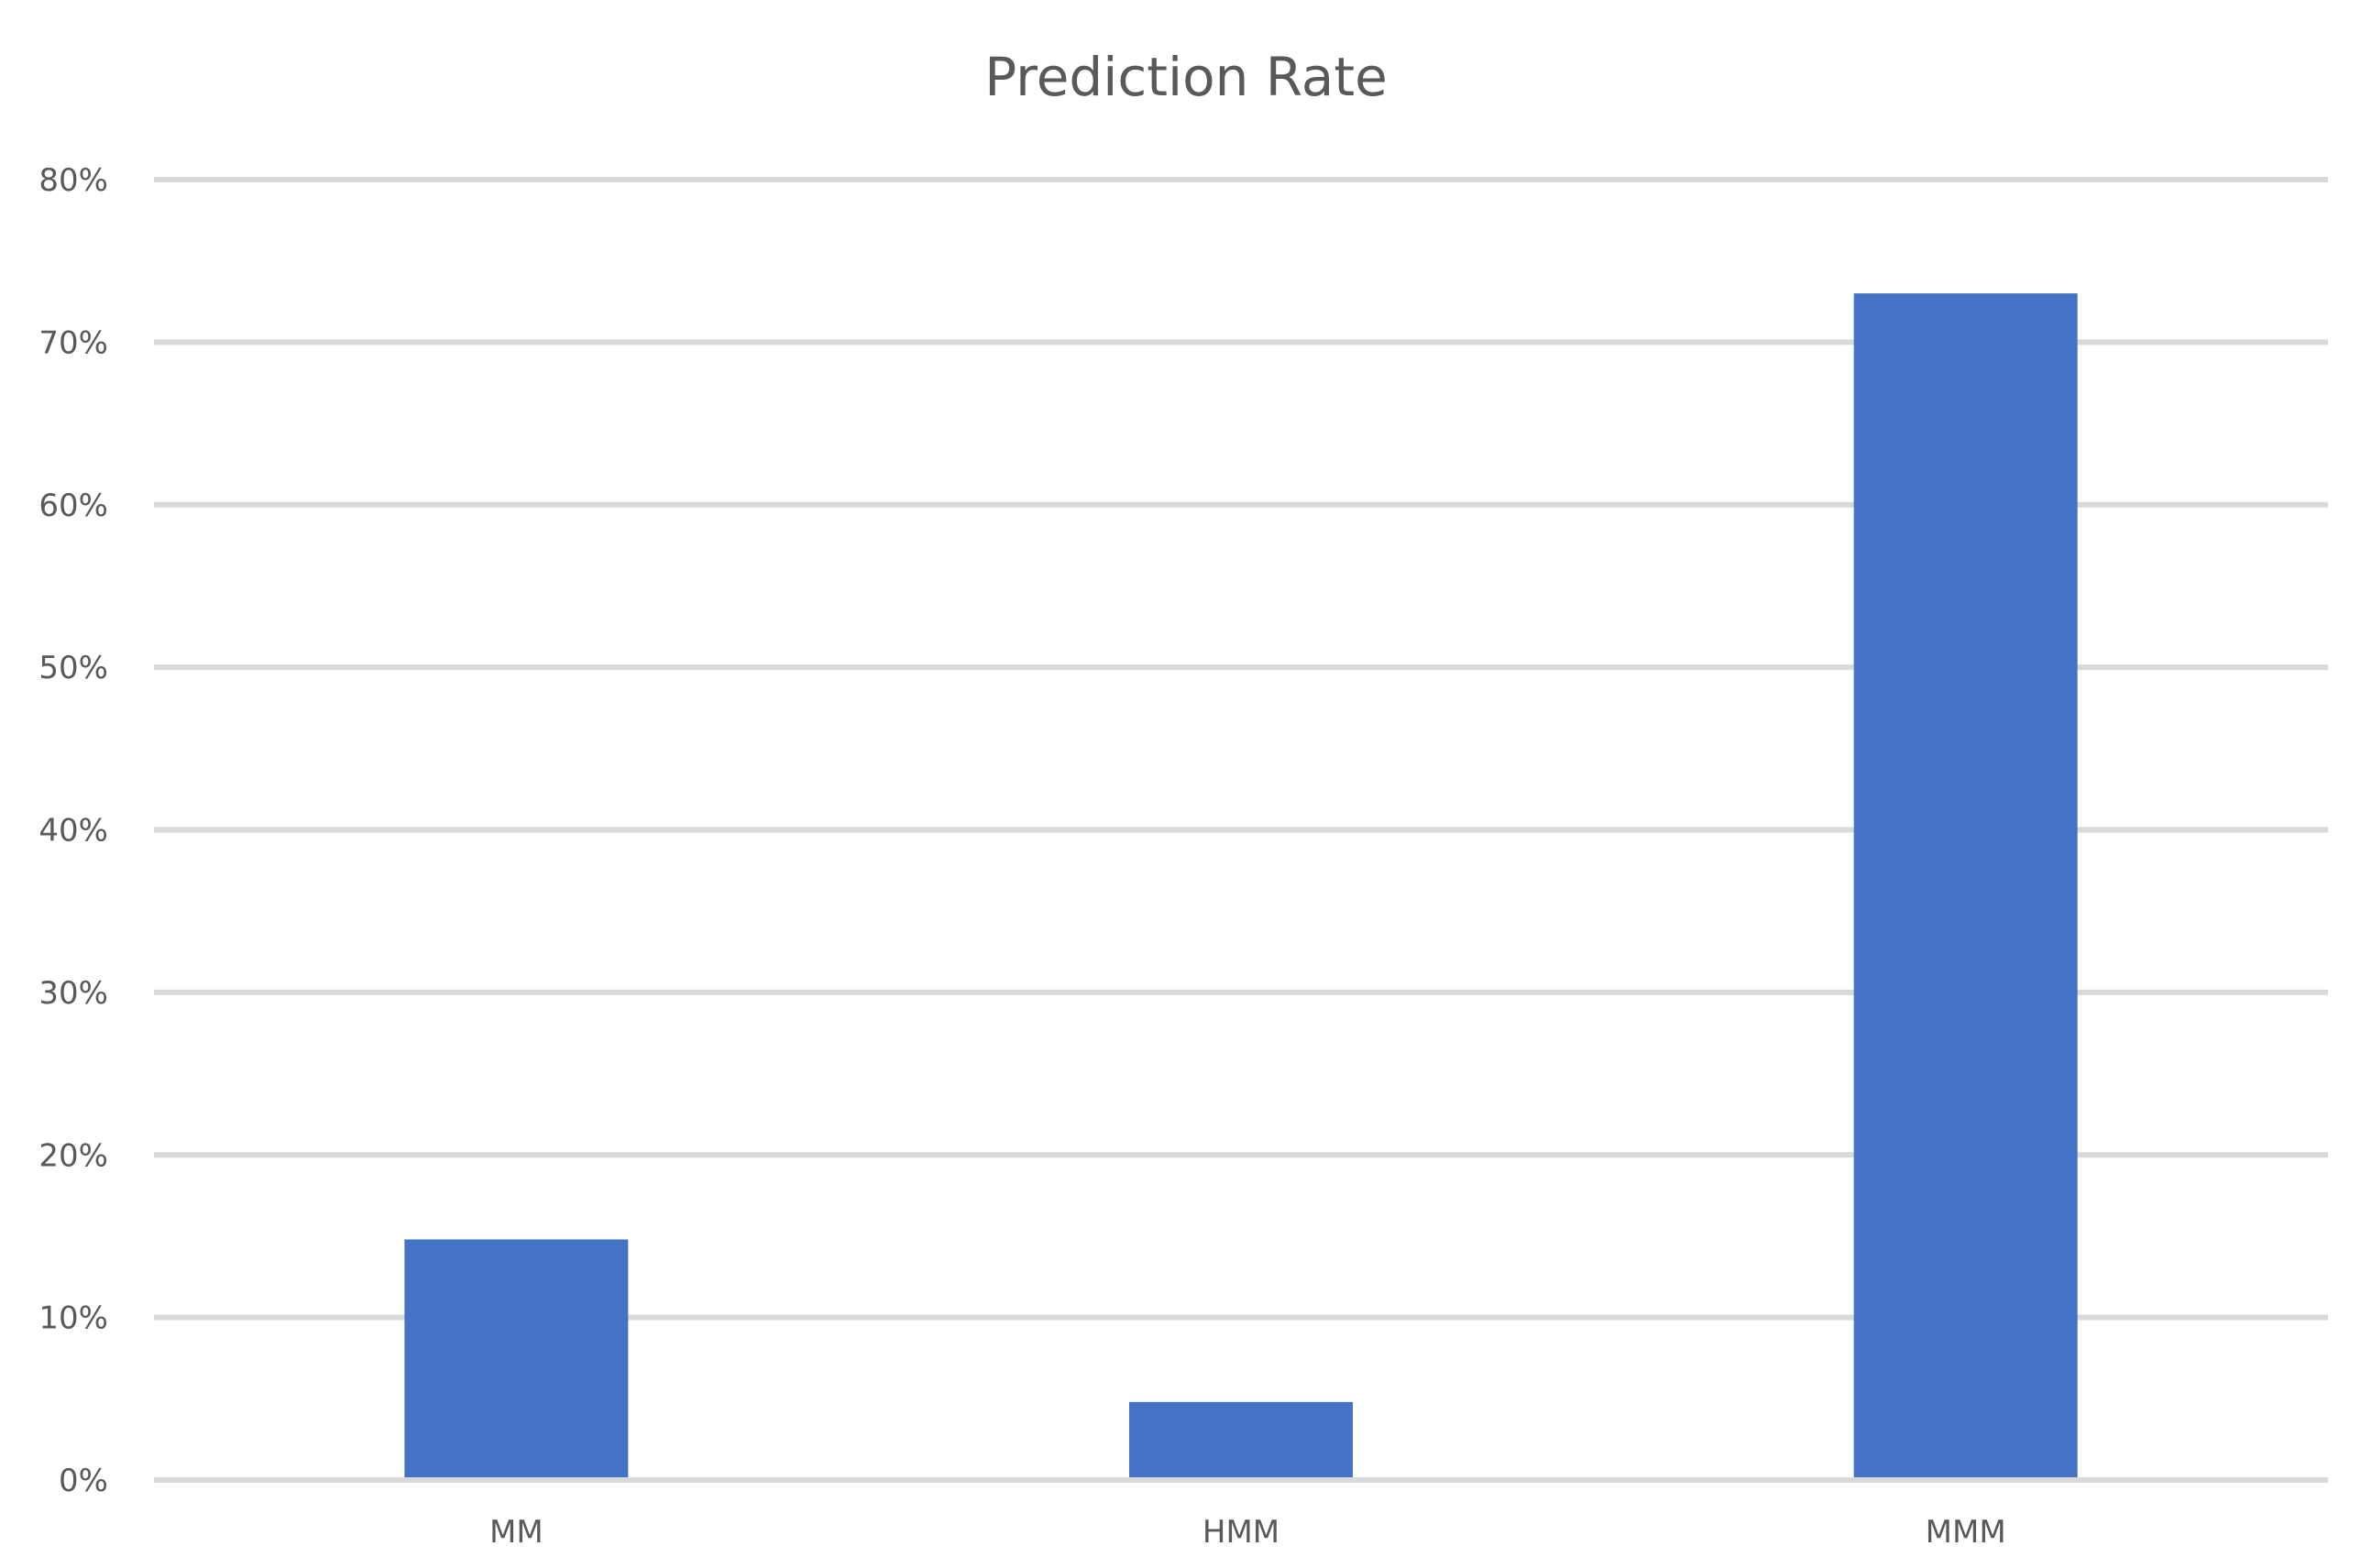 Image resolution: width=2372 pixels, height=1568 pixels. I want to click on y-axis-tick-labels: 0% 10% 20% 30% 40% 50% 60% 70% 80%, so click(73, 830).